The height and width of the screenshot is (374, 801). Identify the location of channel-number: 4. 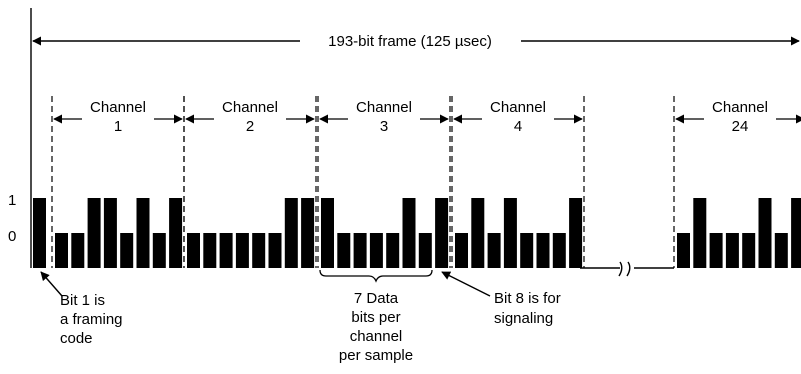
(518, 126).